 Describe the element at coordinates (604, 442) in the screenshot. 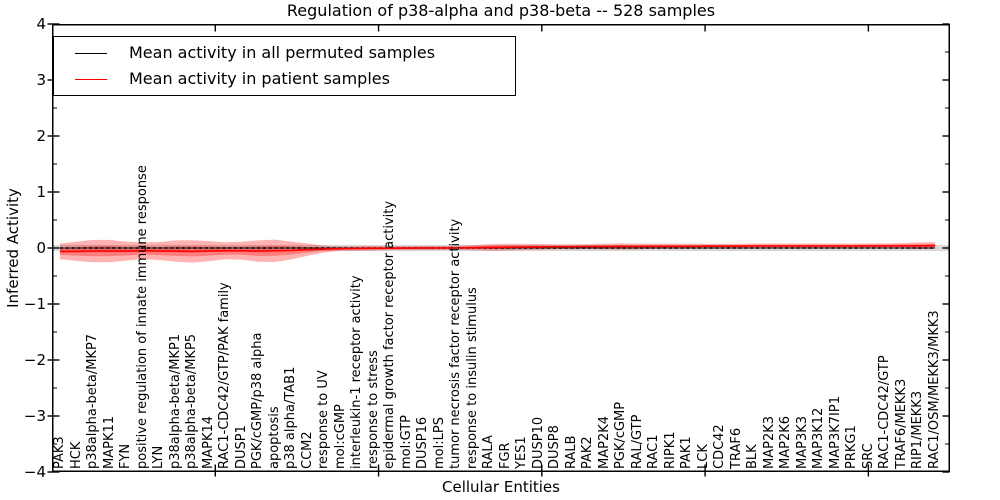

I see `x-tick-label: MAP2K4` at that location.